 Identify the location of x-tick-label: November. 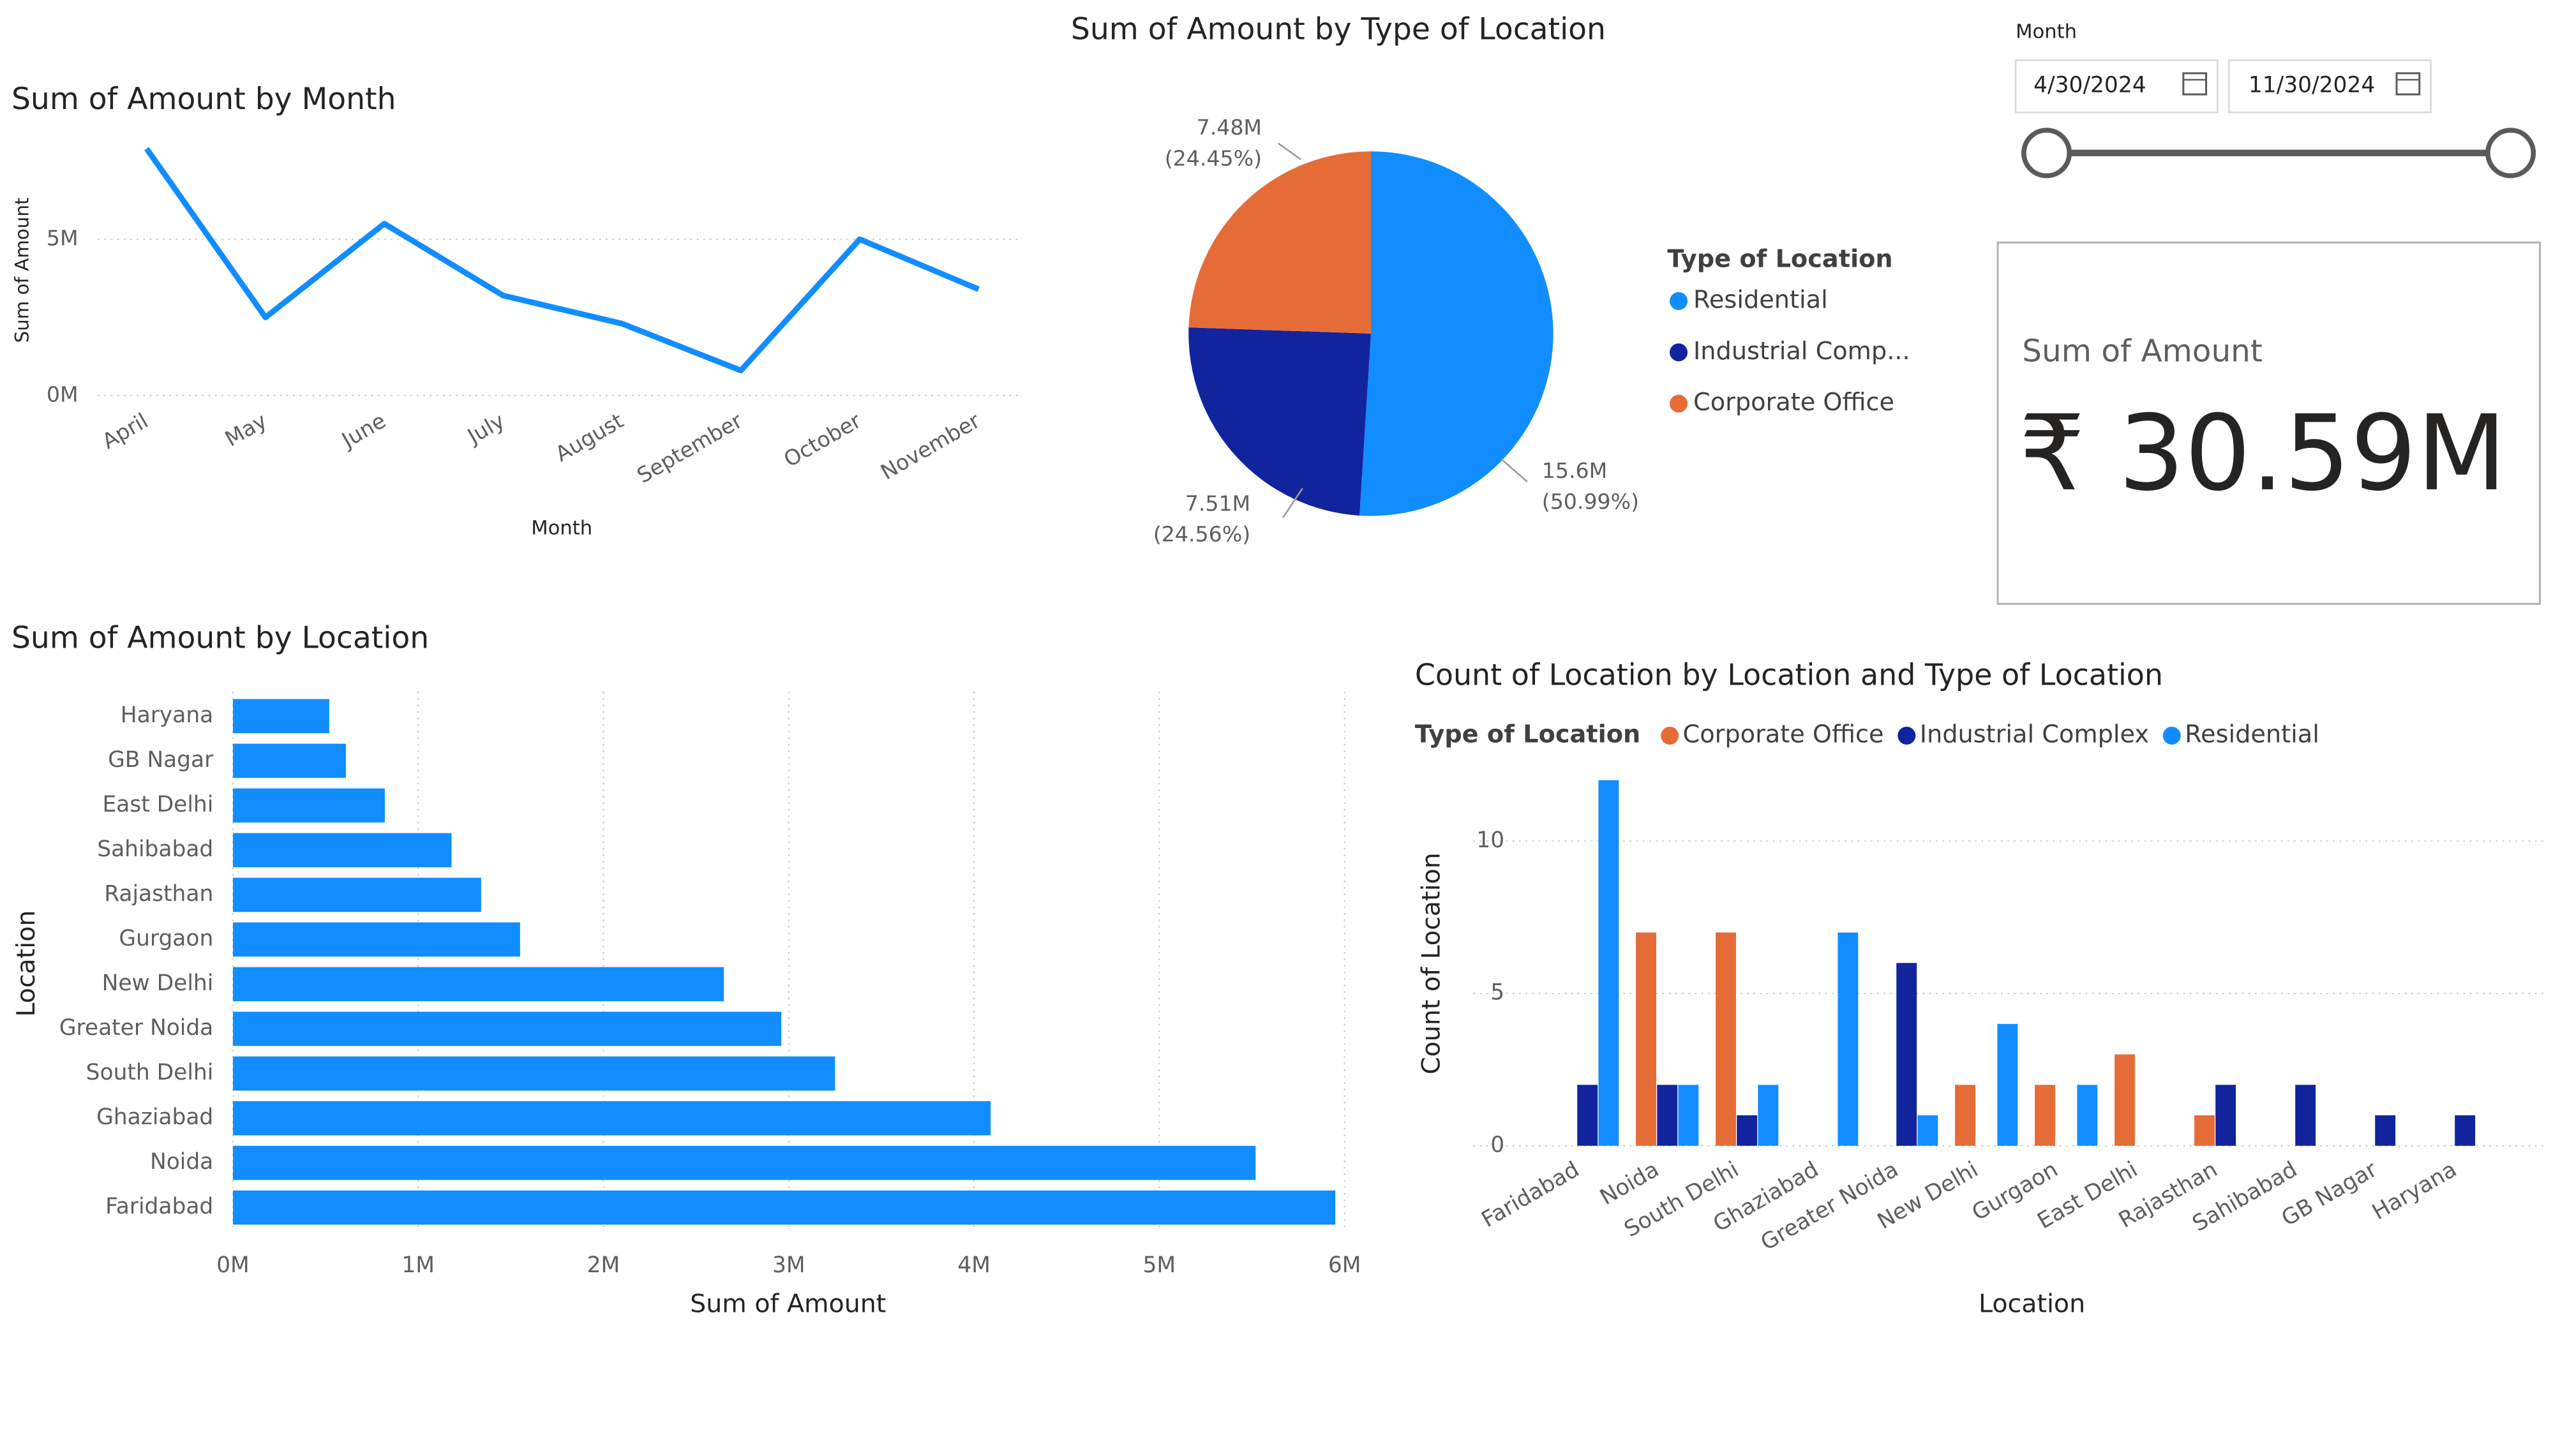
(930, 446).